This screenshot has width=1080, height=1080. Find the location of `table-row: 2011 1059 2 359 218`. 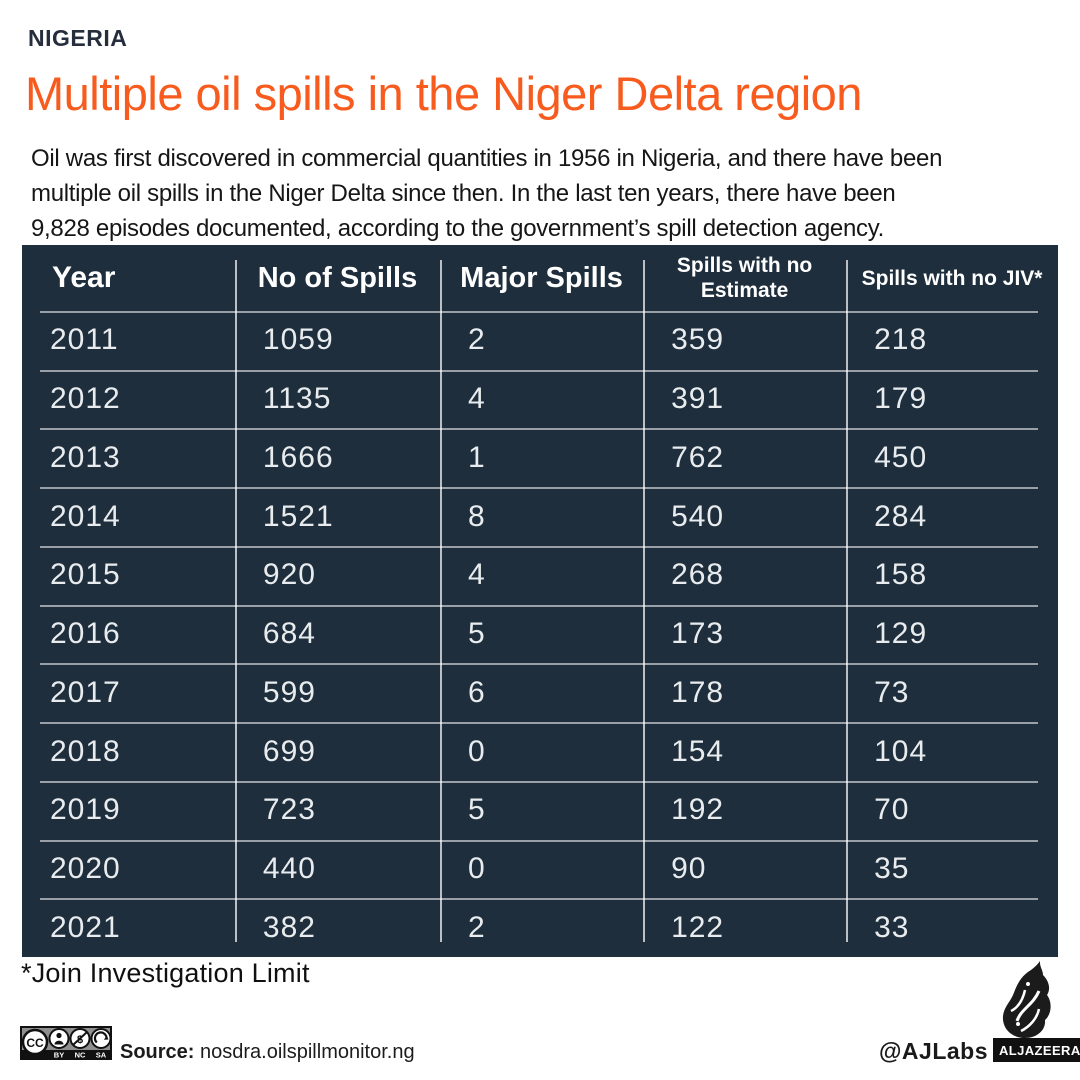

table-row: 2011 1059 2 359 218 is located at coordinates (540, 340).